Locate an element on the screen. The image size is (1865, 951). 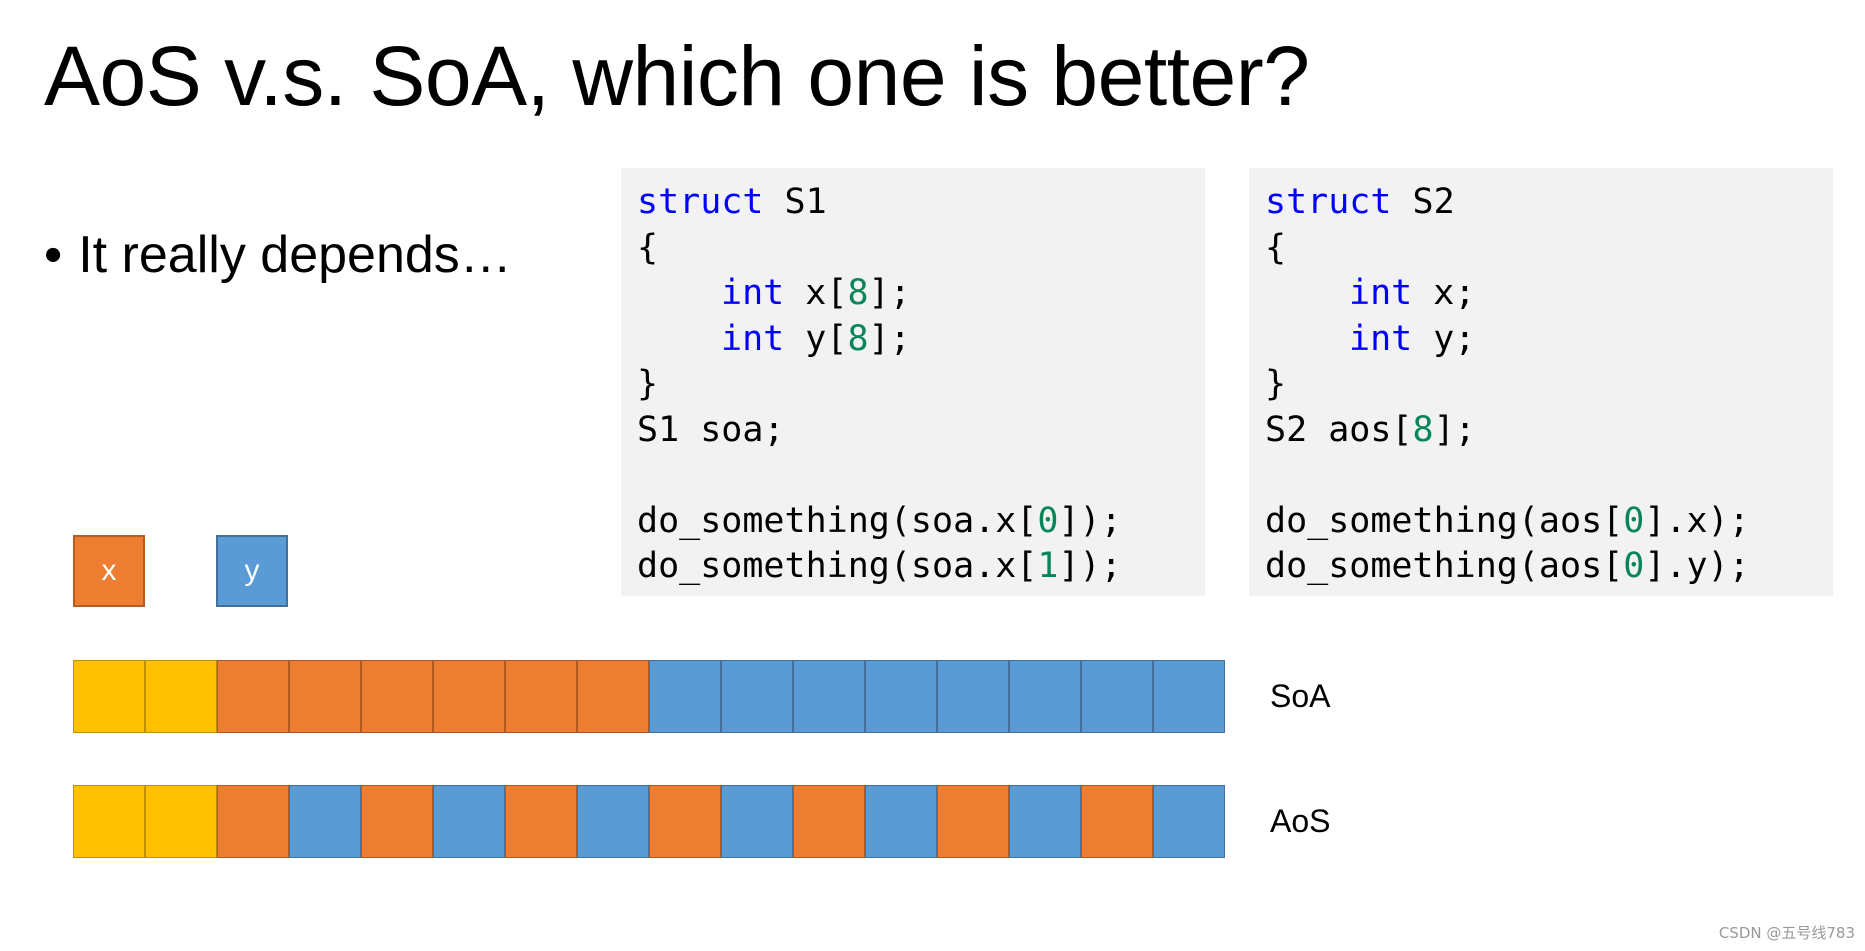
code-line: int x; is located at coordinates (1549, 294).